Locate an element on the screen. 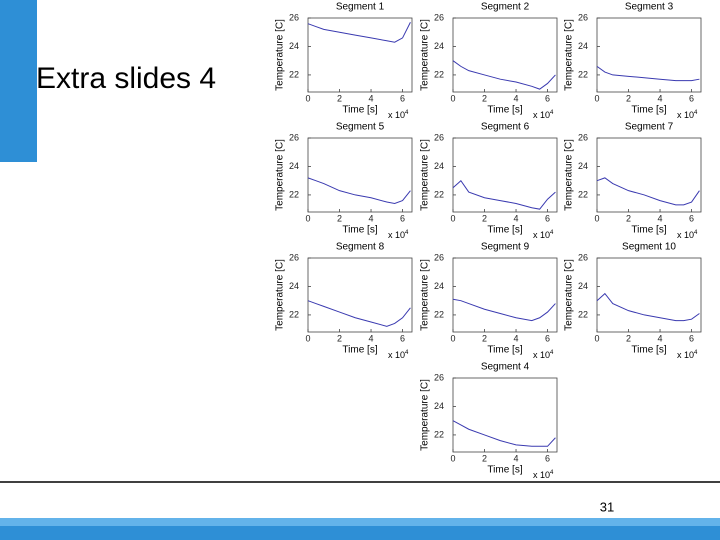  chart-title: Segment 10 is located at coordinates (649, 247).